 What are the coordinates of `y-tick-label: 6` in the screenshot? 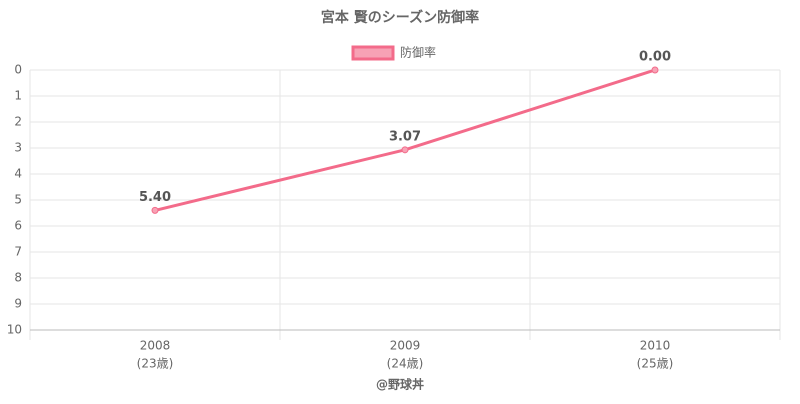 It's located at (18, 226).